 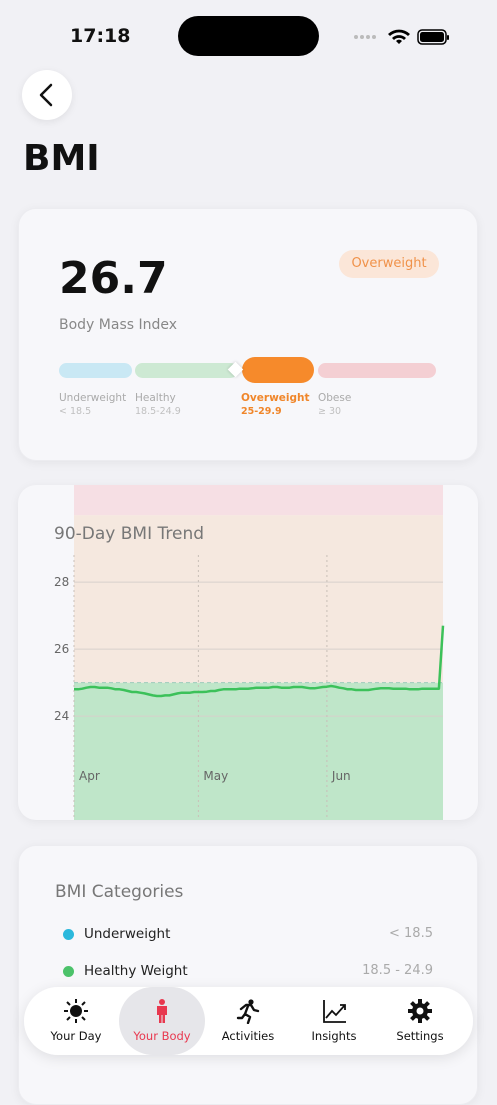 I want to click on band-obese, so click(x=258, y=500).